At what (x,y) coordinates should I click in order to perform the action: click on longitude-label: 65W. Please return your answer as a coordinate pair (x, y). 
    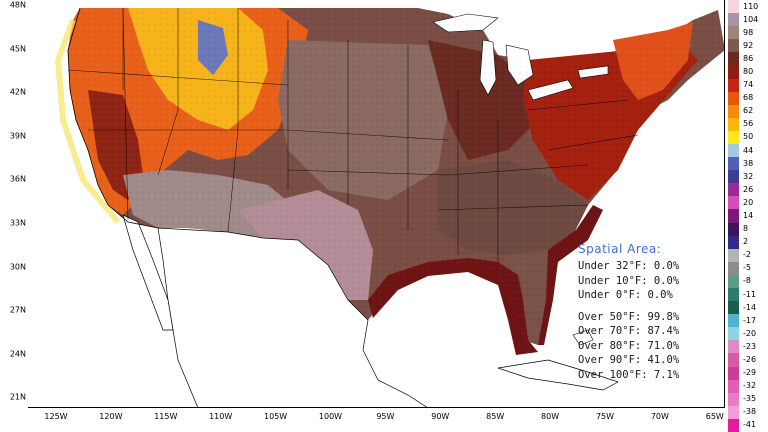
    Looking at the image, I should click on (714, 416).